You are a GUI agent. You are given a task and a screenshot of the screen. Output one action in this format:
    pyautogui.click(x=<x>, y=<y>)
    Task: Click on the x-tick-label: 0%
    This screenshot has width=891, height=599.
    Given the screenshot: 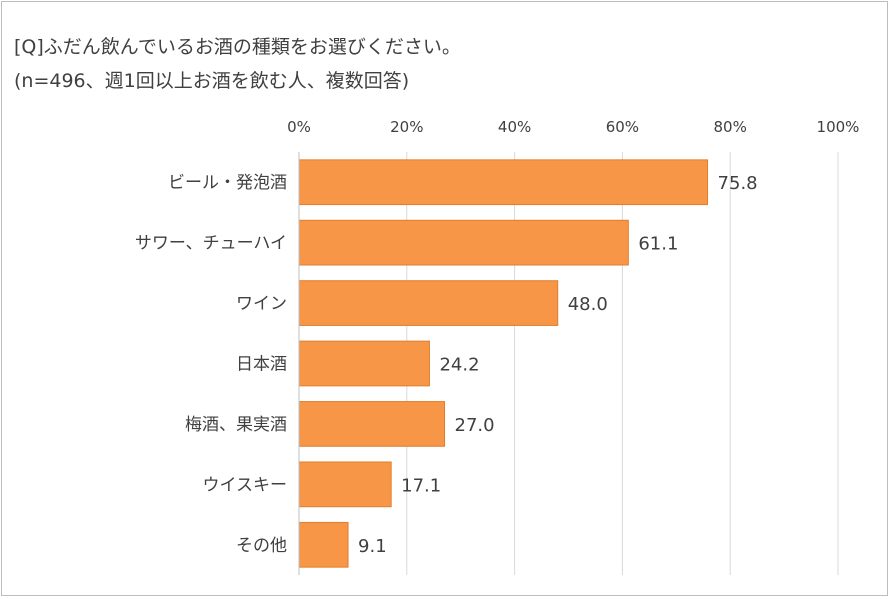 What is the action you would take?
    pyautogui.click(x=299, y=127)
    